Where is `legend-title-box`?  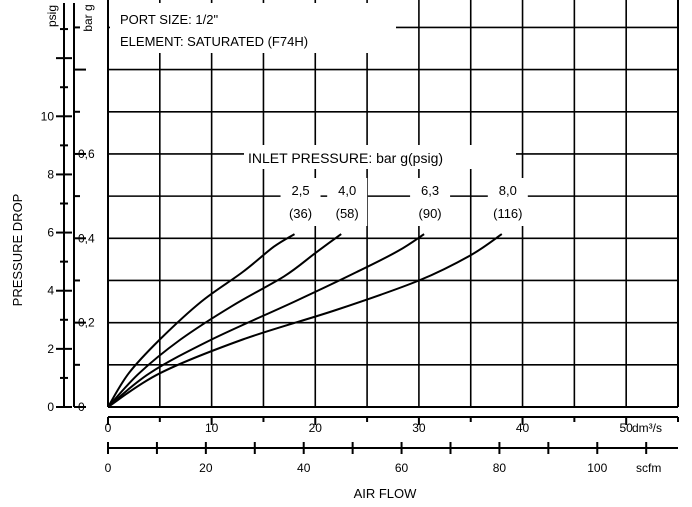 legend-title-box is located at coordinates (380, 157).